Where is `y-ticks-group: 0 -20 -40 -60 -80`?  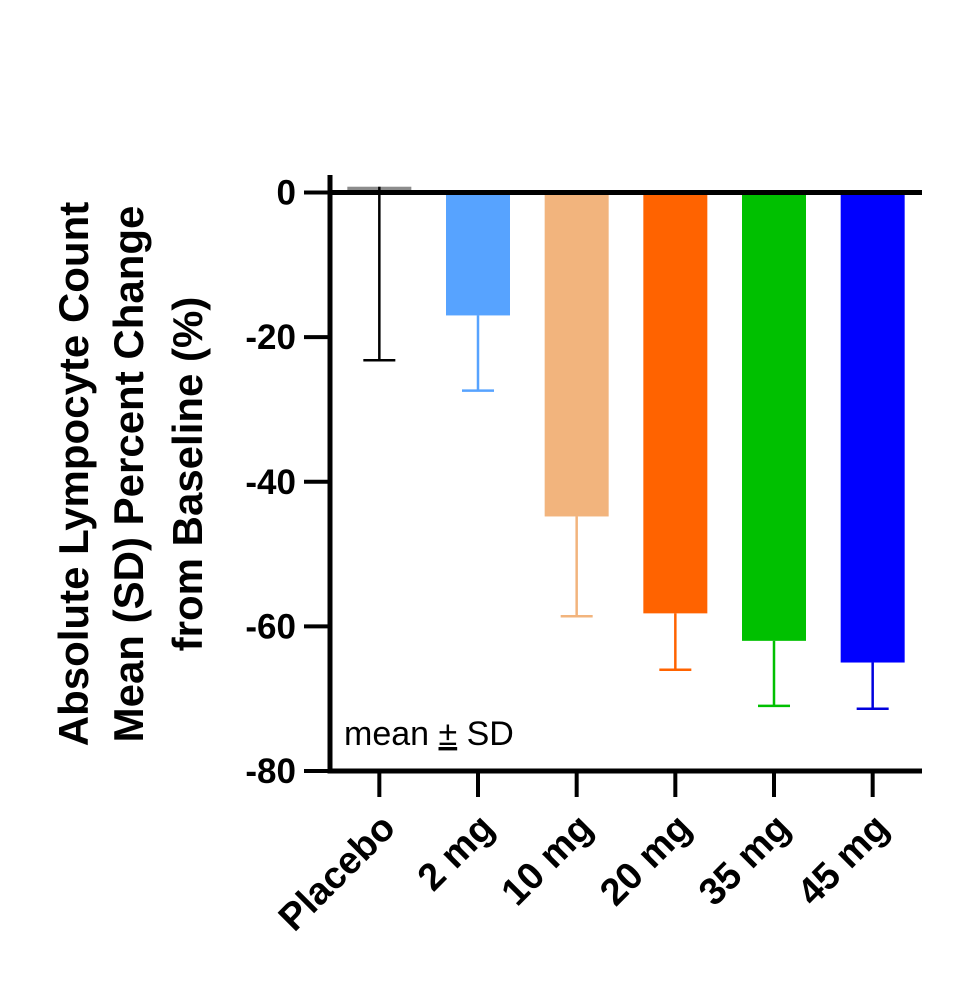
y-ticks-group: 0 -20 -40 -60 -80 is located at coordinates (287, 482).